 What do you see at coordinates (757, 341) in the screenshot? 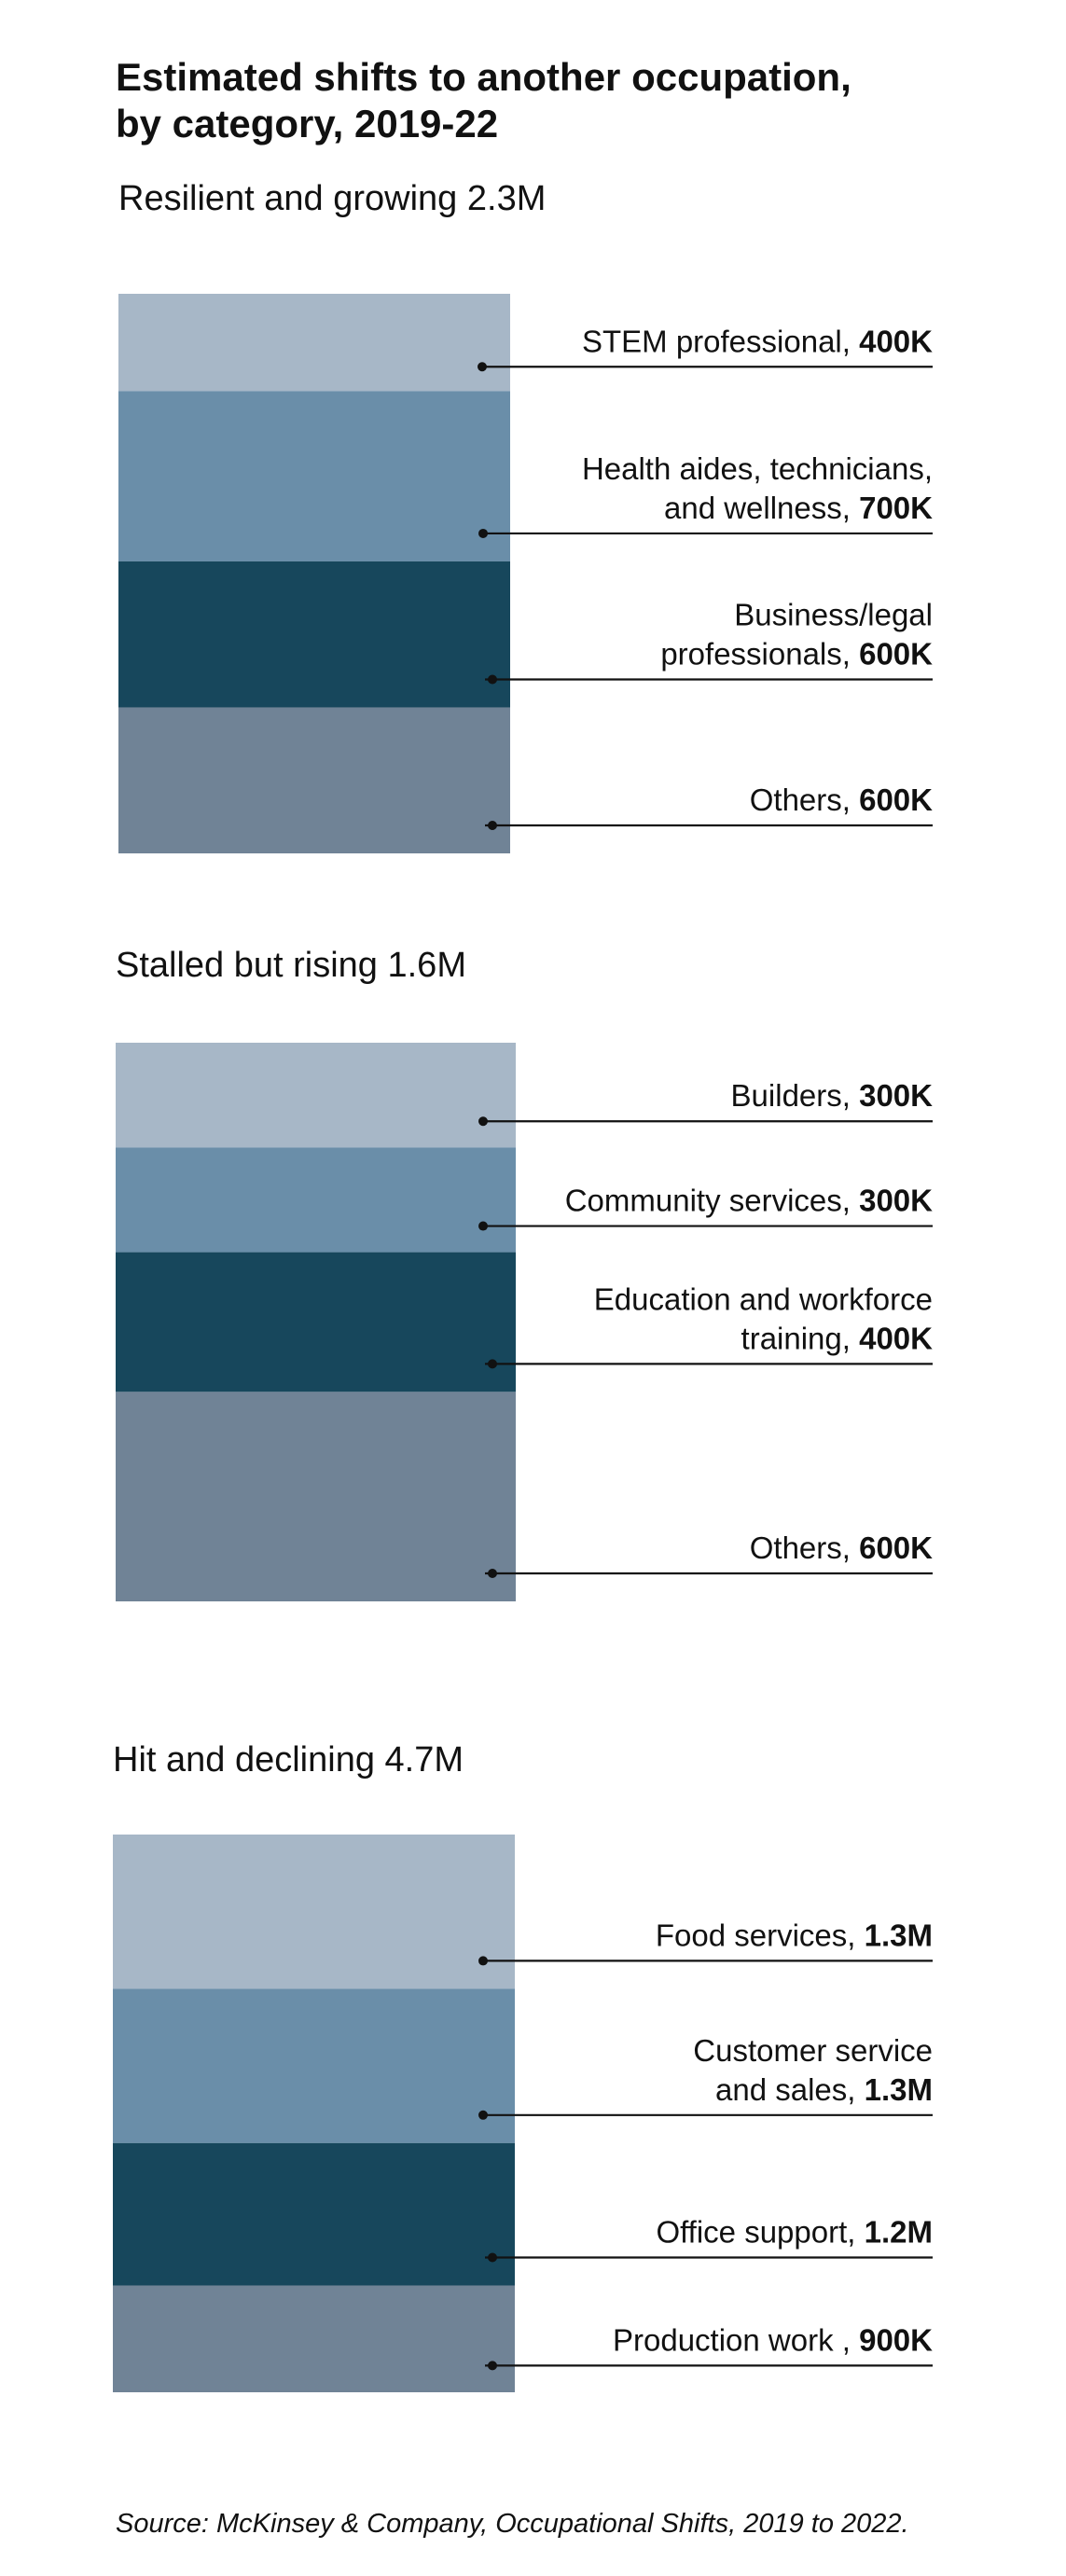
I see `segment-label: STEM professional, 400K` at bounding box center [757, 341].